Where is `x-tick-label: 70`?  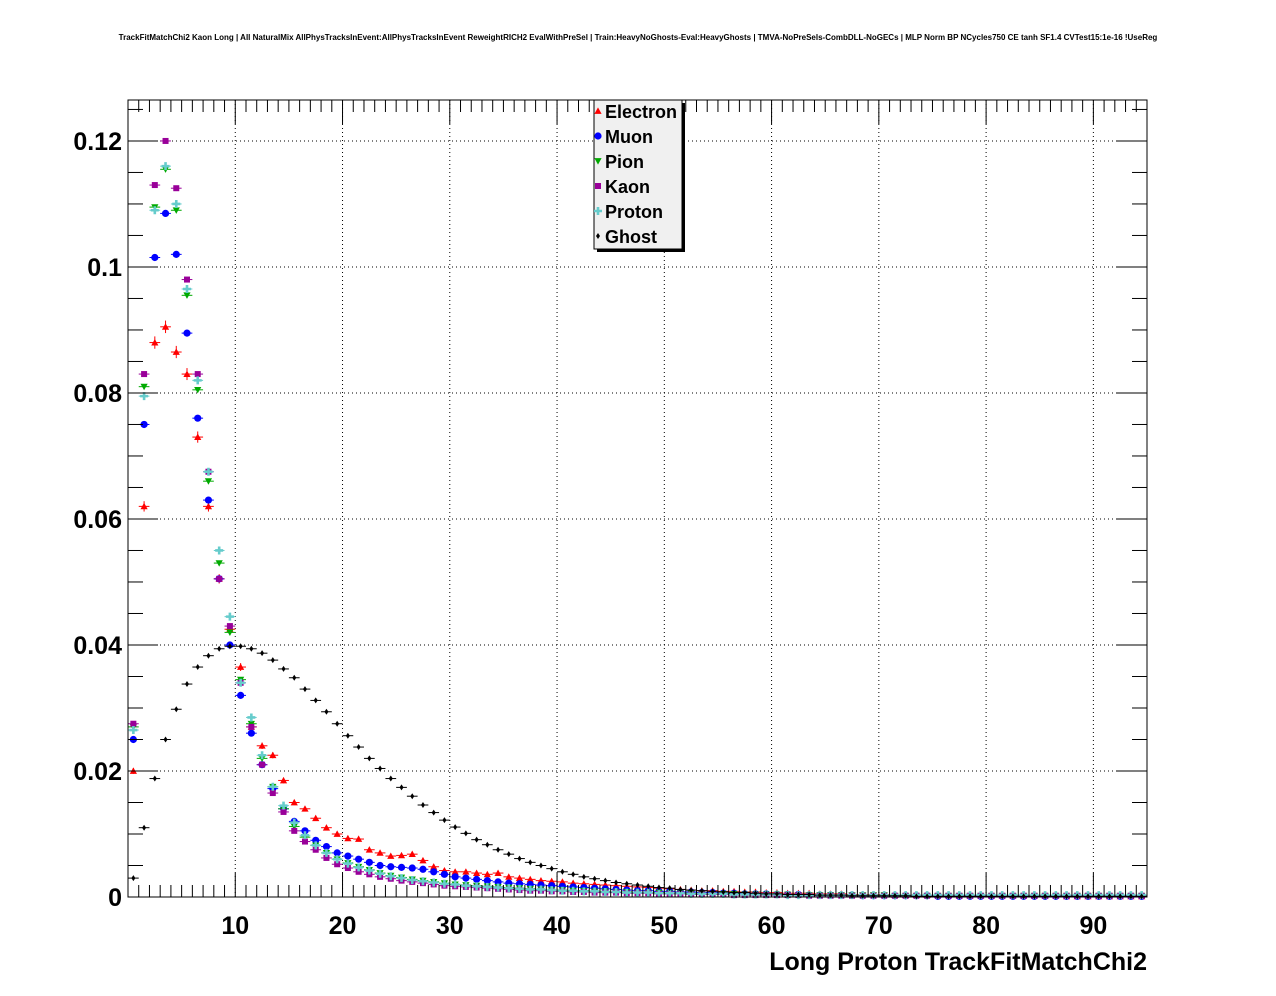
x-tick-label: 70 is located at coordinates (879, 926).